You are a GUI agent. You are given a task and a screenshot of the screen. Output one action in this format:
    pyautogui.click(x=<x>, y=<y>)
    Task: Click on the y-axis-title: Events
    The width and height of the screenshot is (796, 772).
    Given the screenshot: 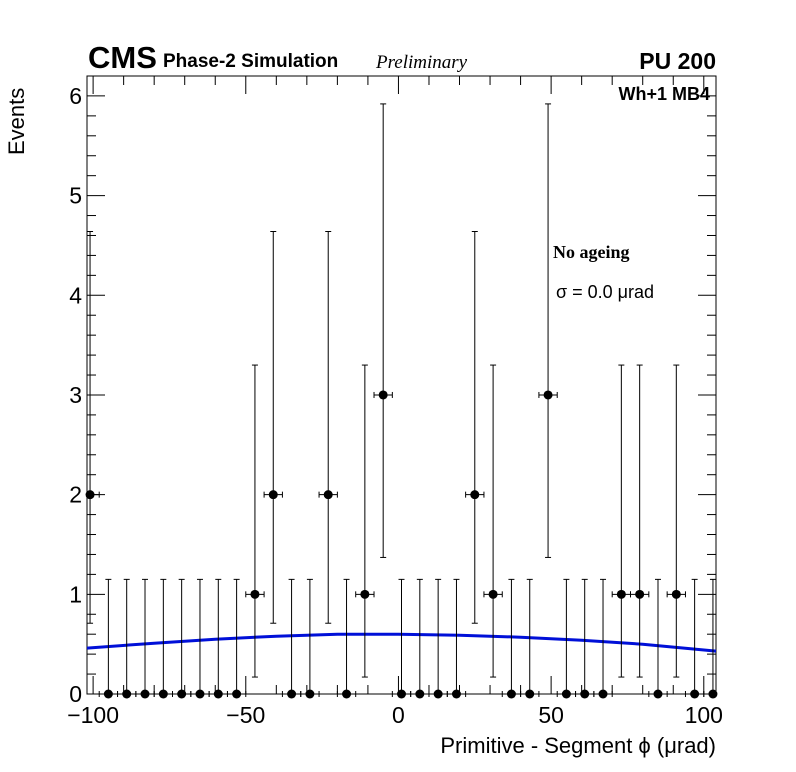 What is the action you would take?
    pyautogui.click(x=16, y=121)
    